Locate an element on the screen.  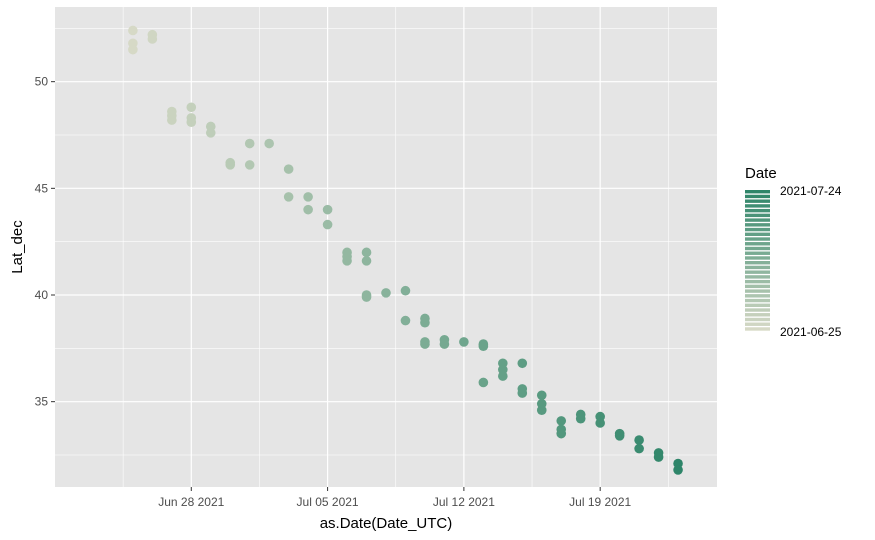
legend-label: 2021-07-24 is located at coordinates (811, 191).